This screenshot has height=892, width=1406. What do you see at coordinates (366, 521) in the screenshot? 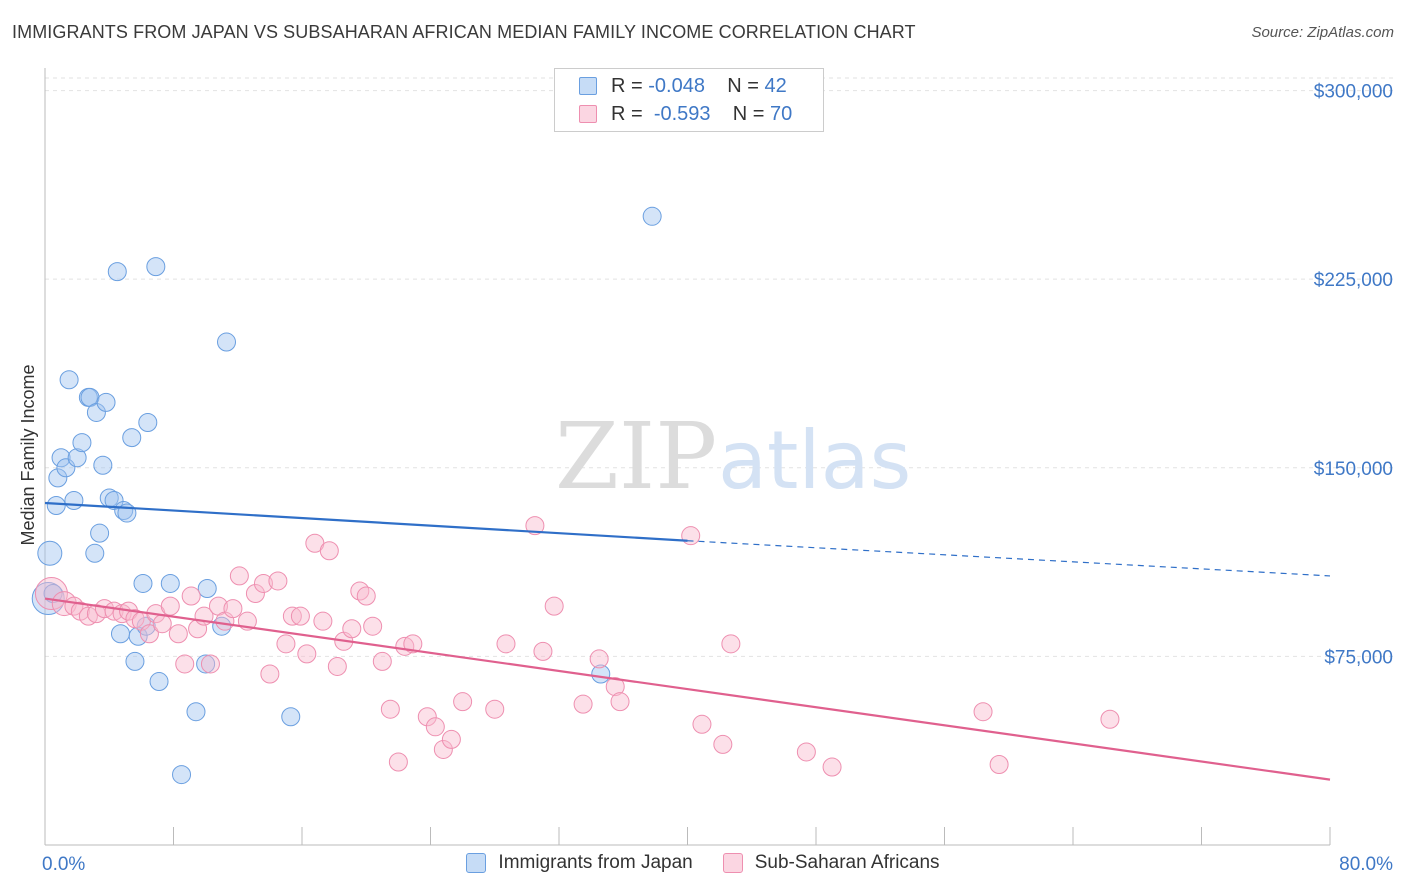
I see `trend-line-japan` at bounding box center [366, 521].